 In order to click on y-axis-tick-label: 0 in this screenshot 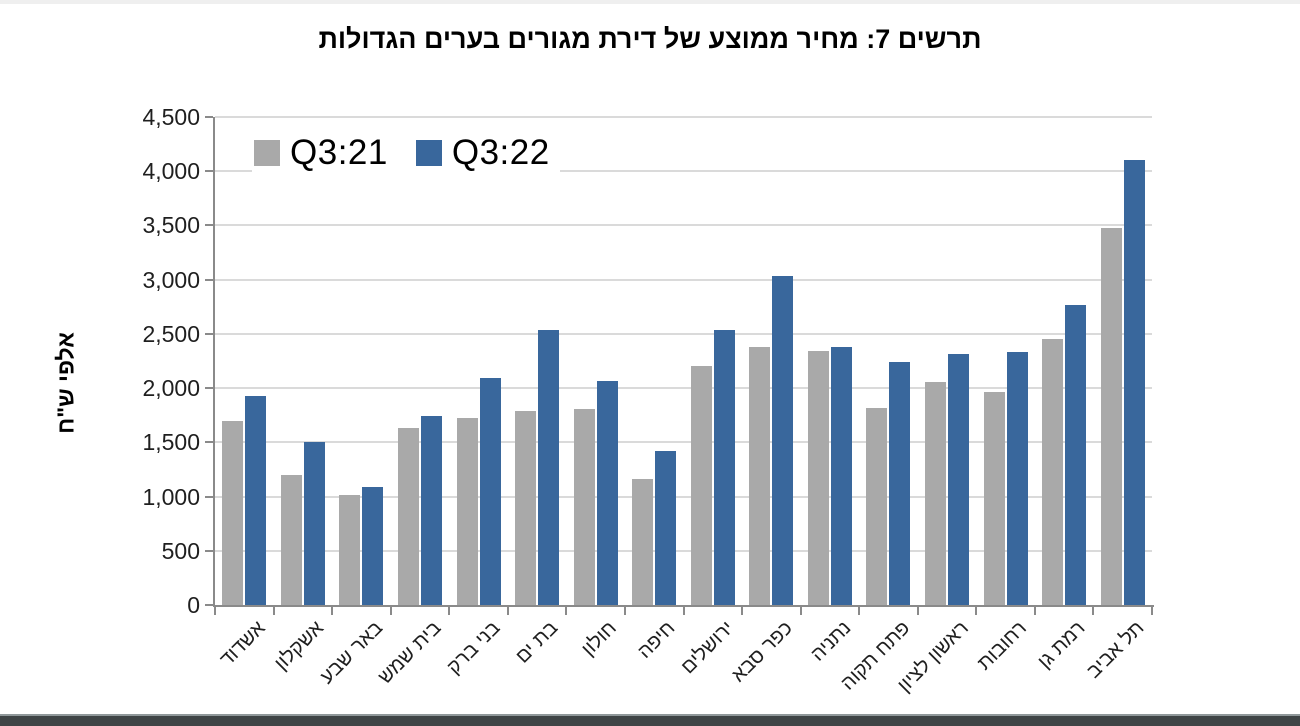, I will do `click(193, 605)`.